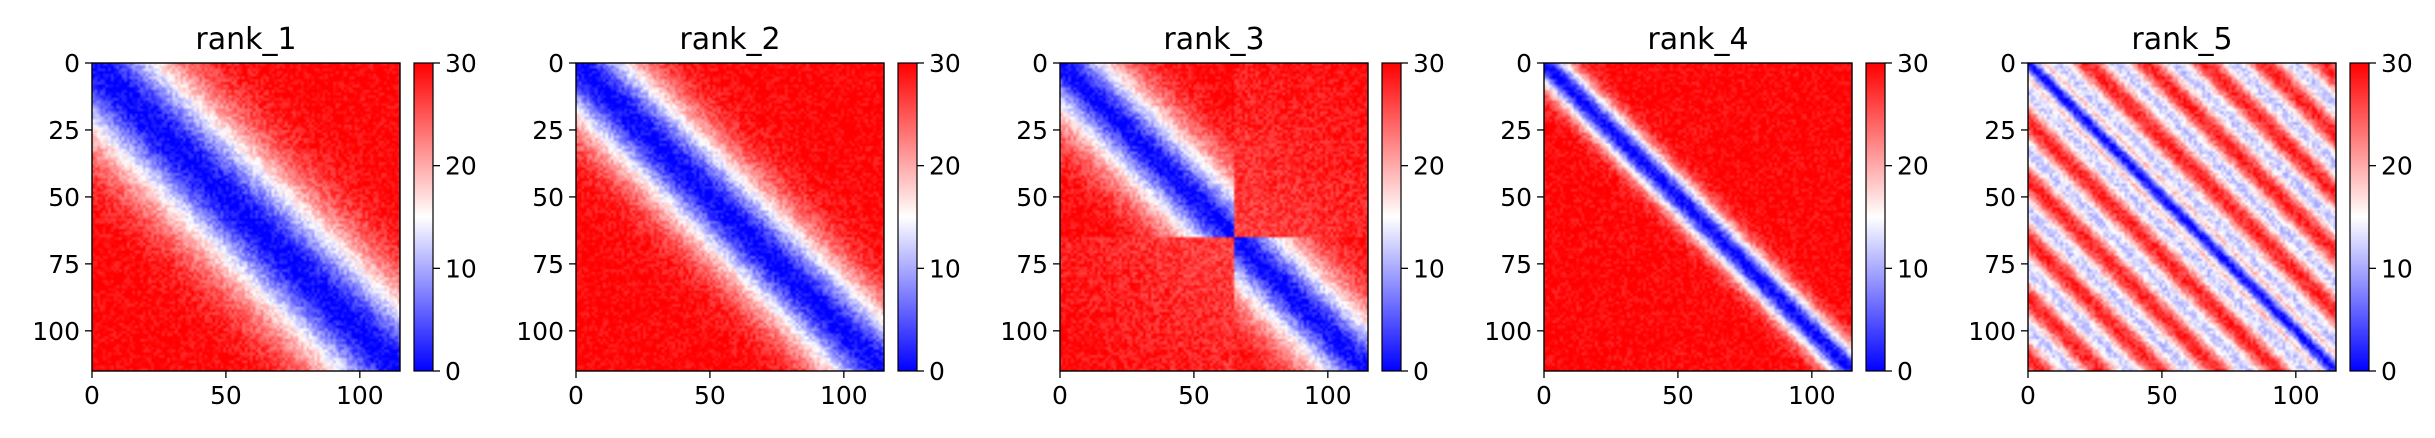 This screenshot has width=2435, height=438. What do you see at coordinates (245, 39) in the screenshot?
I see `panel-title: rank_1` at bounding box center [245, 39].